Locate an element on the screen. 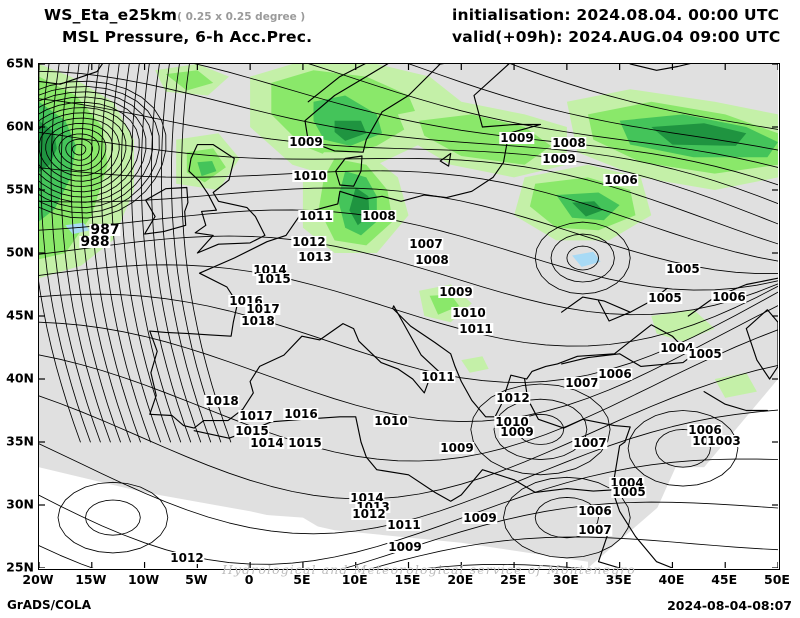 This screenshot has height=618, width=800. pressure-center-label: 988 is located at coordinates (95, 242).